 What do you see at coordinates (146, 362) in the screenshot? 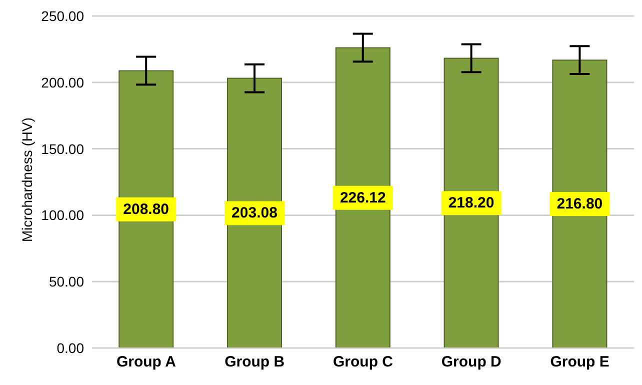
I see `x-tick-label: Group A` at bounding box center [146, 362].